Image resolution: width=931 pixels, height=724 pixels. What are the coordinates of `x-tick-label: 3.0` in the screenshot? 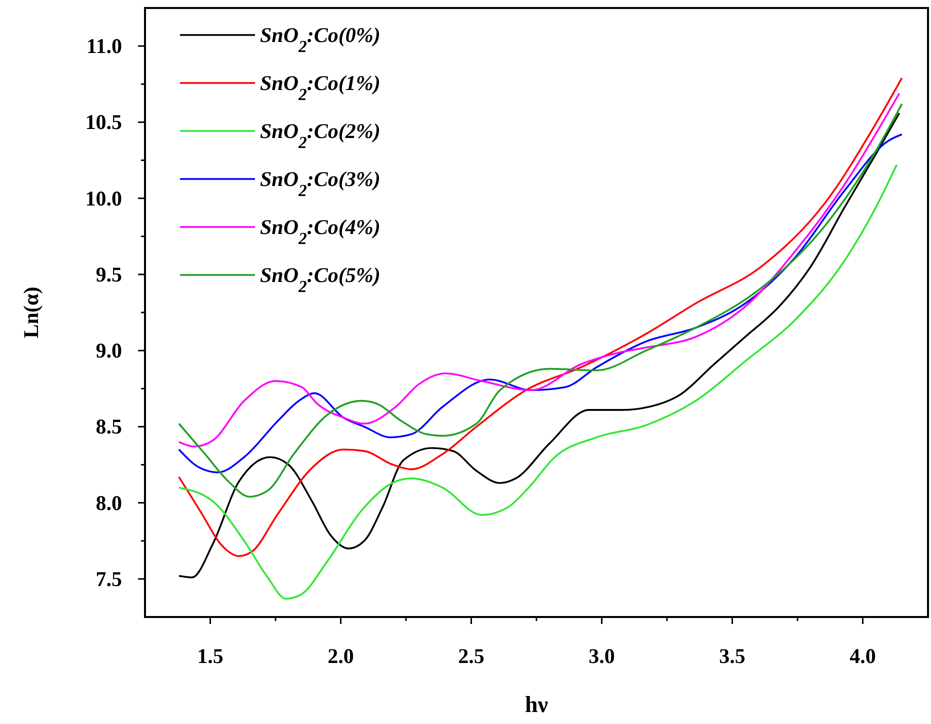 It's located at (601, 656).